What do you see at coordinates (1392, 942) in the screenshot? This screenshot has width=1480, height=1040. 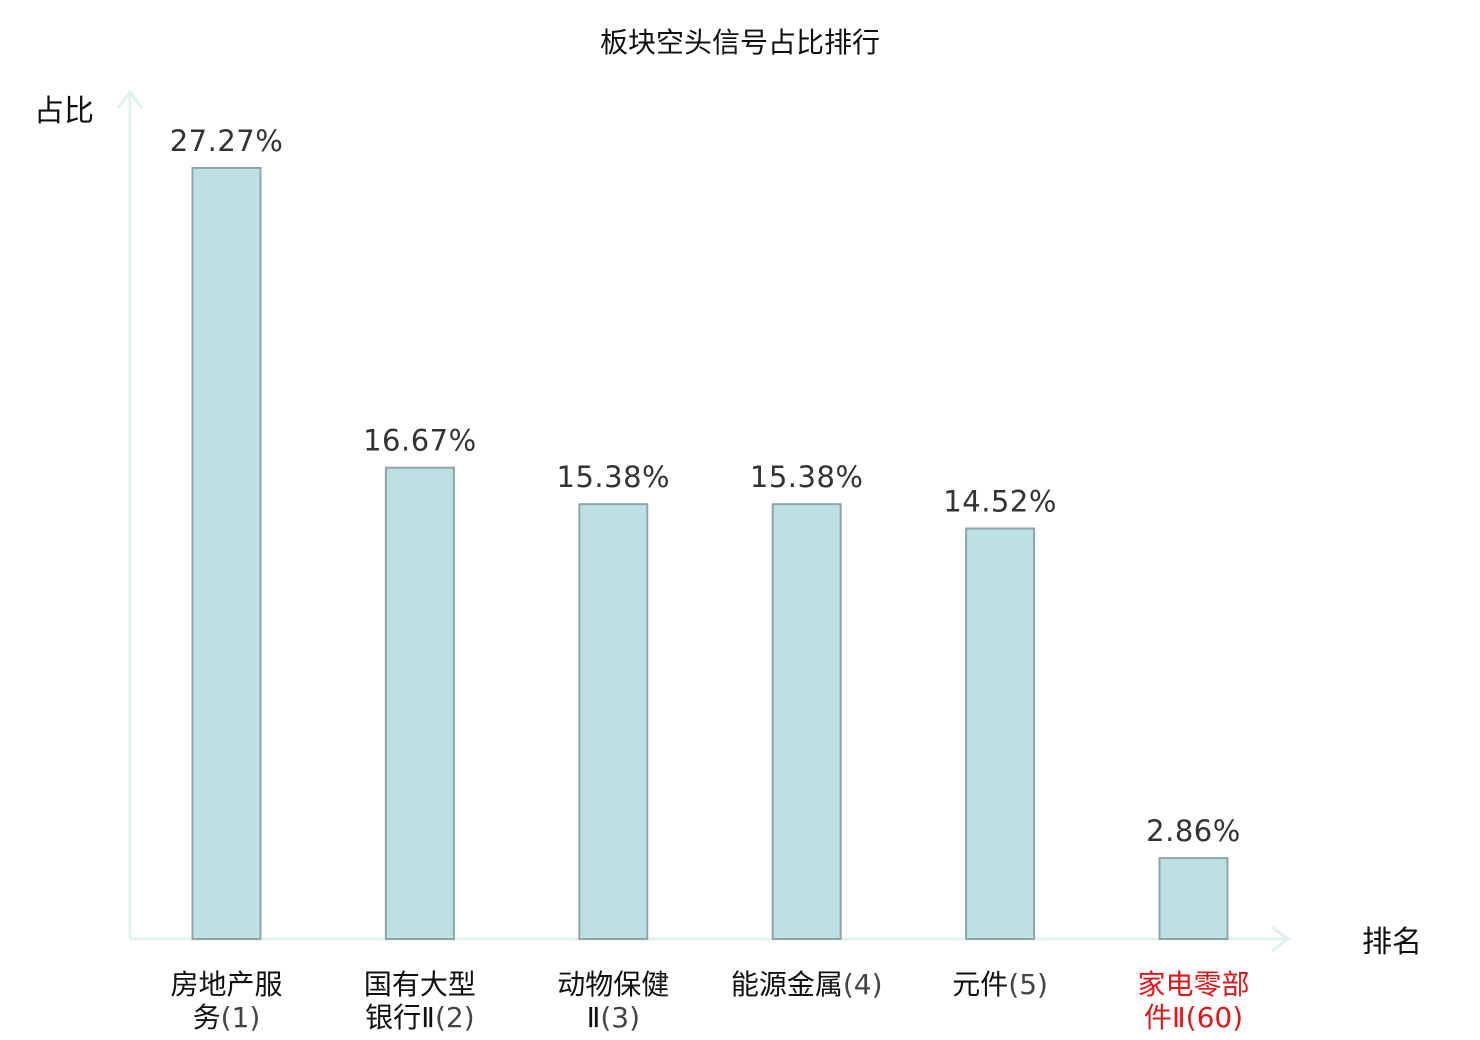 I see `x-axis-label: 排名` at bounding box center [1392, 942].